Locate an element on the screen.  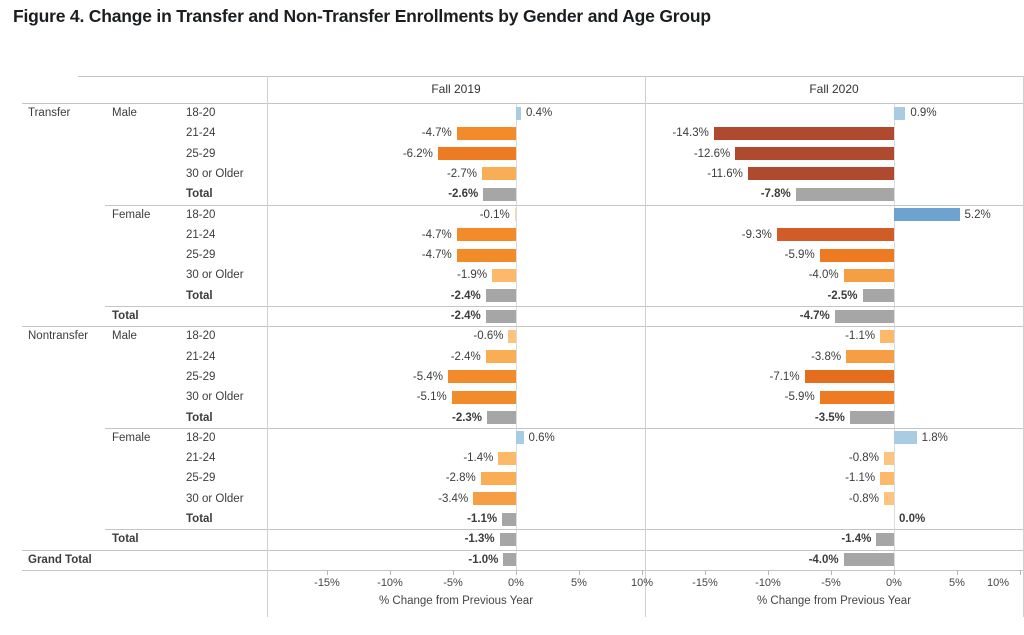
value-label-fall2020: -2.5% is located at coordinates (842, 295).